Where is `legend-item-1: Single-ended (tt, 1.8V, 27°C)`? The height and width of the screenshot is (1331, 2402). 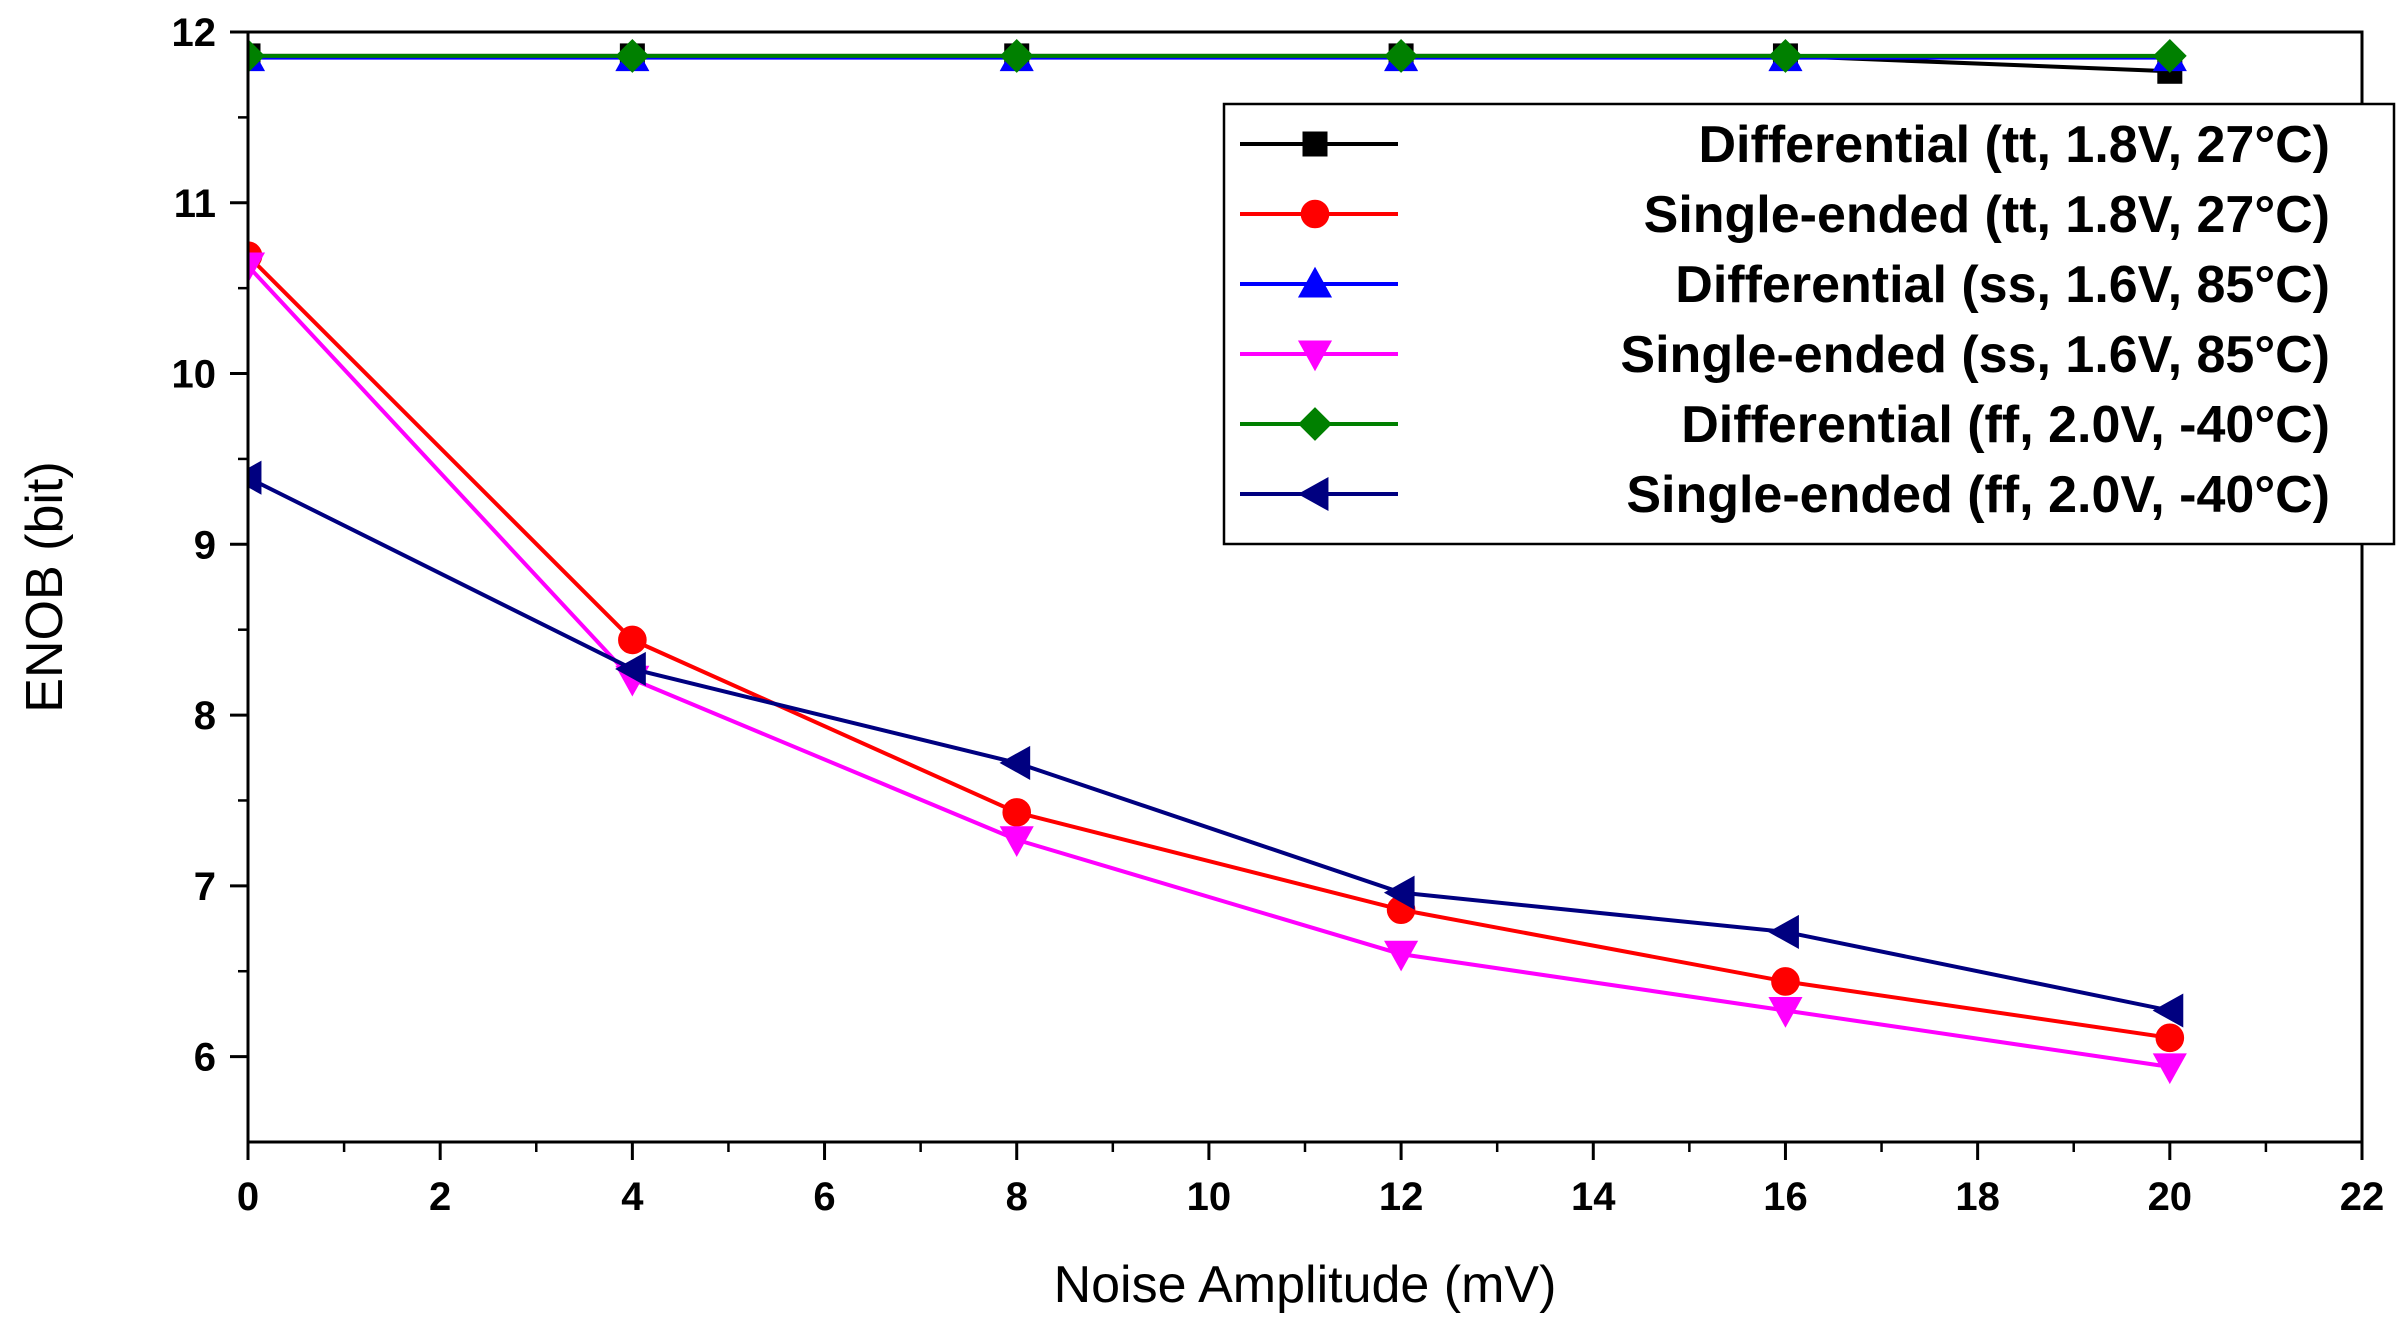
legend-item-1: Single-ended (tt, 1.8V, 27°C) is located at coordinates (1785, 215).